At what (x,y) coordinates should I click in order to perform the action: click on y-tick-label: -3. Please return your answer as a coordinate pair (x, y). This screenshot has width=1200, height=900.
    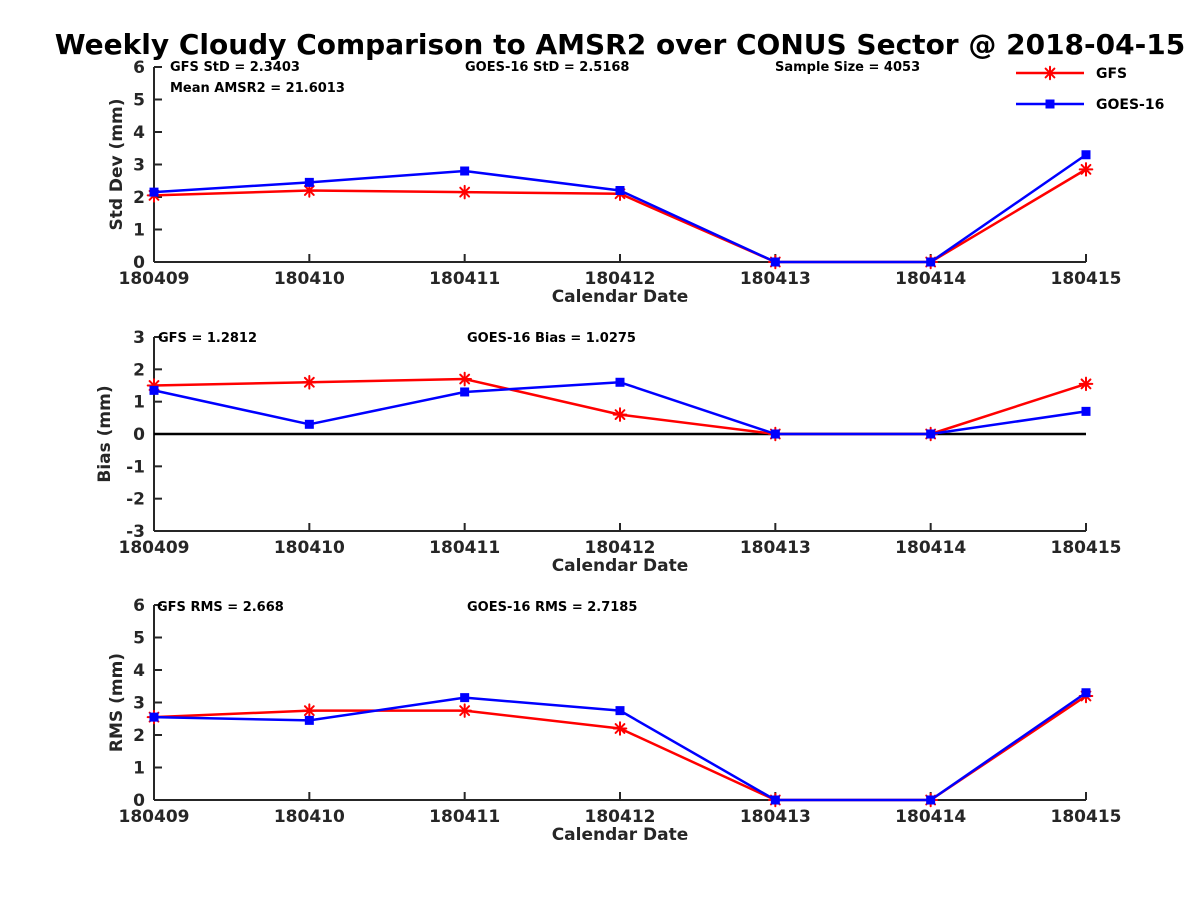
    Looking at the image, I should click on (135, 532).